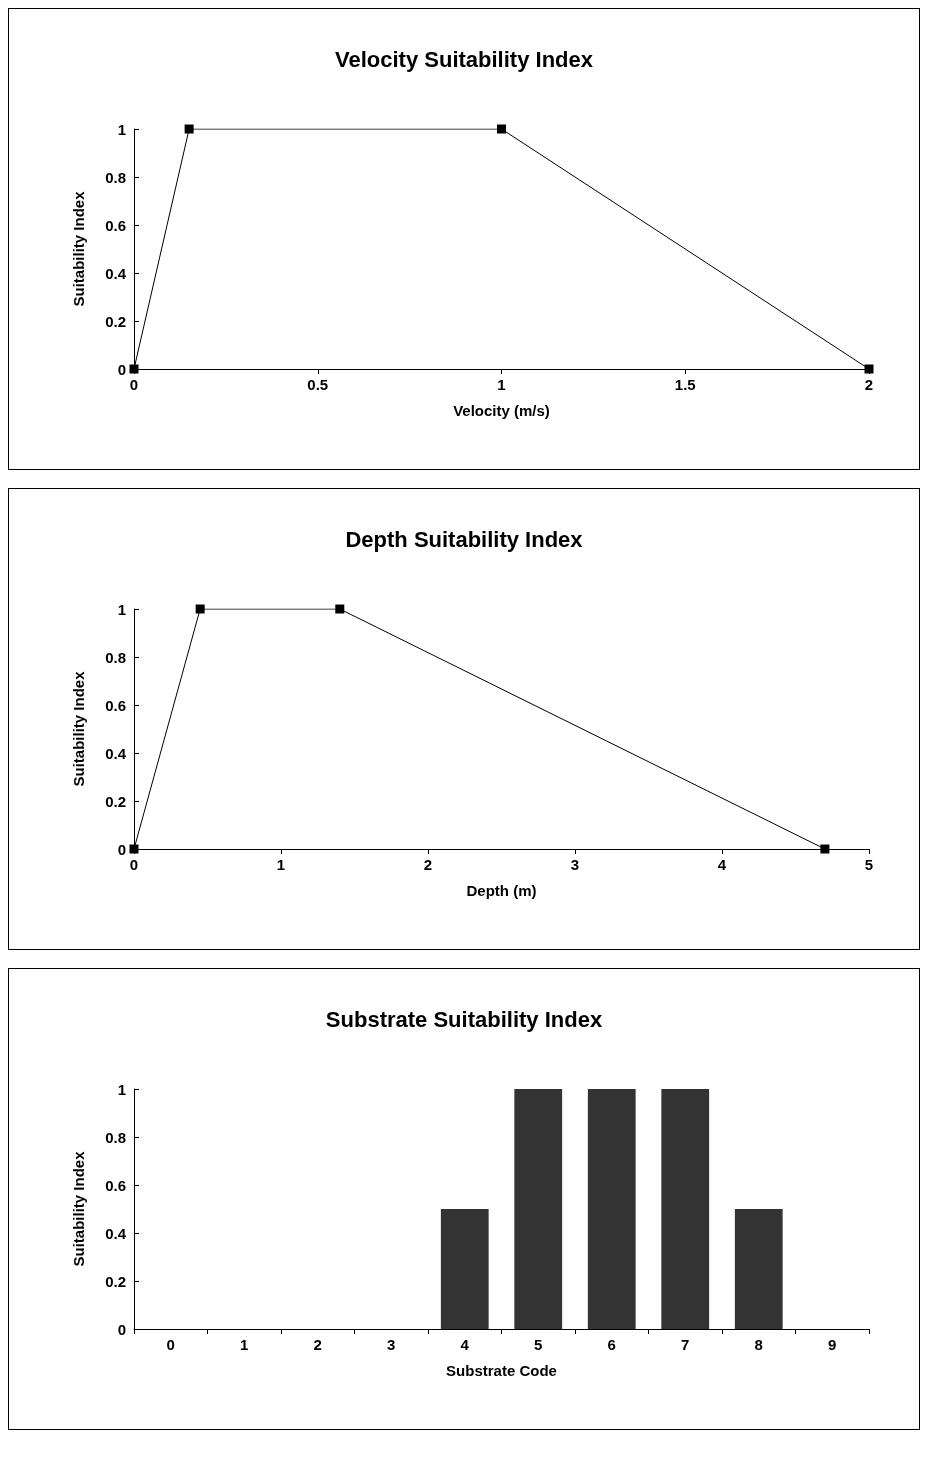 The width and height of the screenshot is (932, 1466). What do you see at coordinates (758, 1344) in the screenshot?
I see `x-tick-label: 8` at bounding box center [758, 1344].